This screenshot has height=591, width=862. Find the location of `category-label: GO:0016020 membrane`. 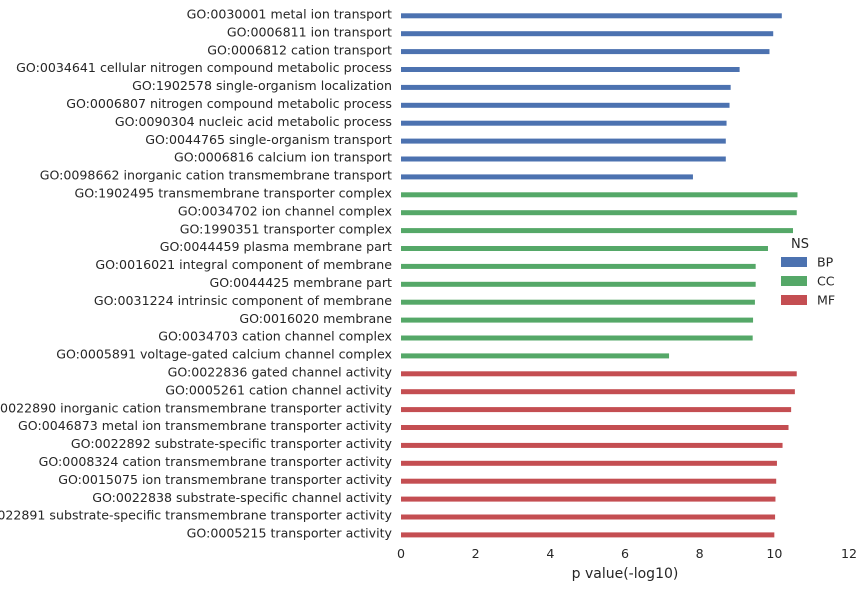

category-label: GO:0016020 membrane is located at coordinates (315, 318).